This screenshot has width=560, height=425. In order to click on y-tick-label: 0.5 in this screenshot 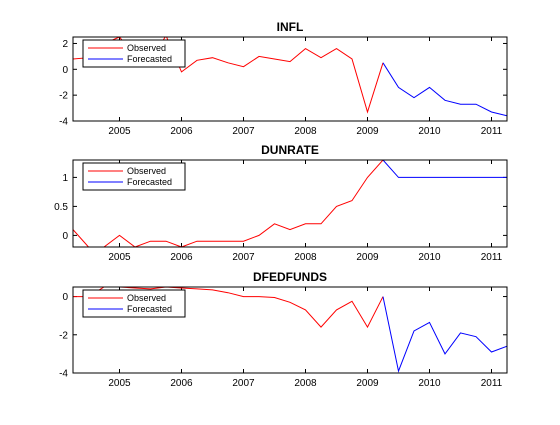, I will do `click(61, 207)`.